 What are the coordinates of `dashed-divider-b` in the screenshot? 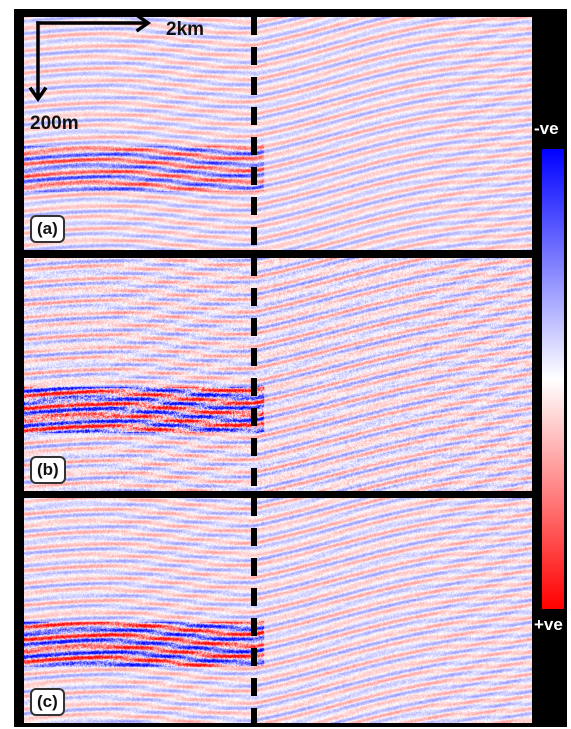 It's located at (254, 374).